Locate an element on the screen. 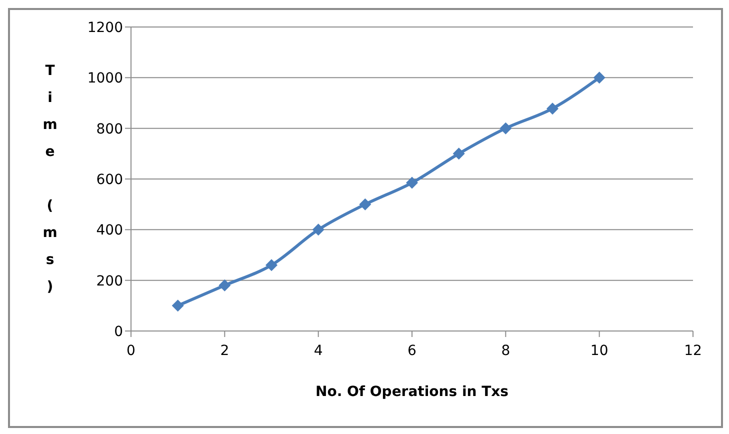 This screenshot has height=434, width=729. x-tick-label: 10 is located at coordinates (599, 350).